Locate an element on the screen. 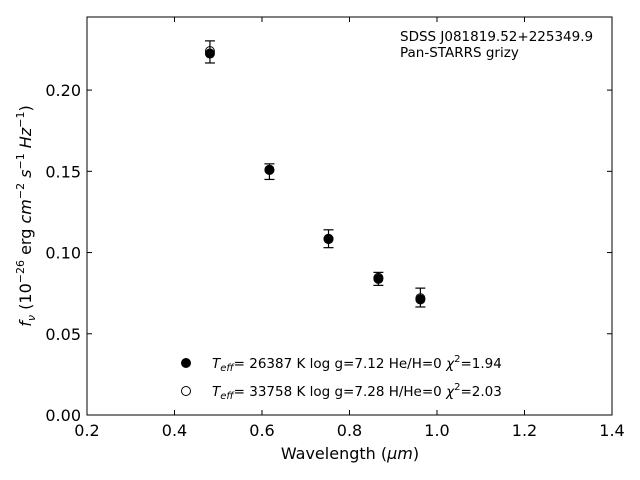  y-tick-label: 0.05 is located at coordinates (63, 334).